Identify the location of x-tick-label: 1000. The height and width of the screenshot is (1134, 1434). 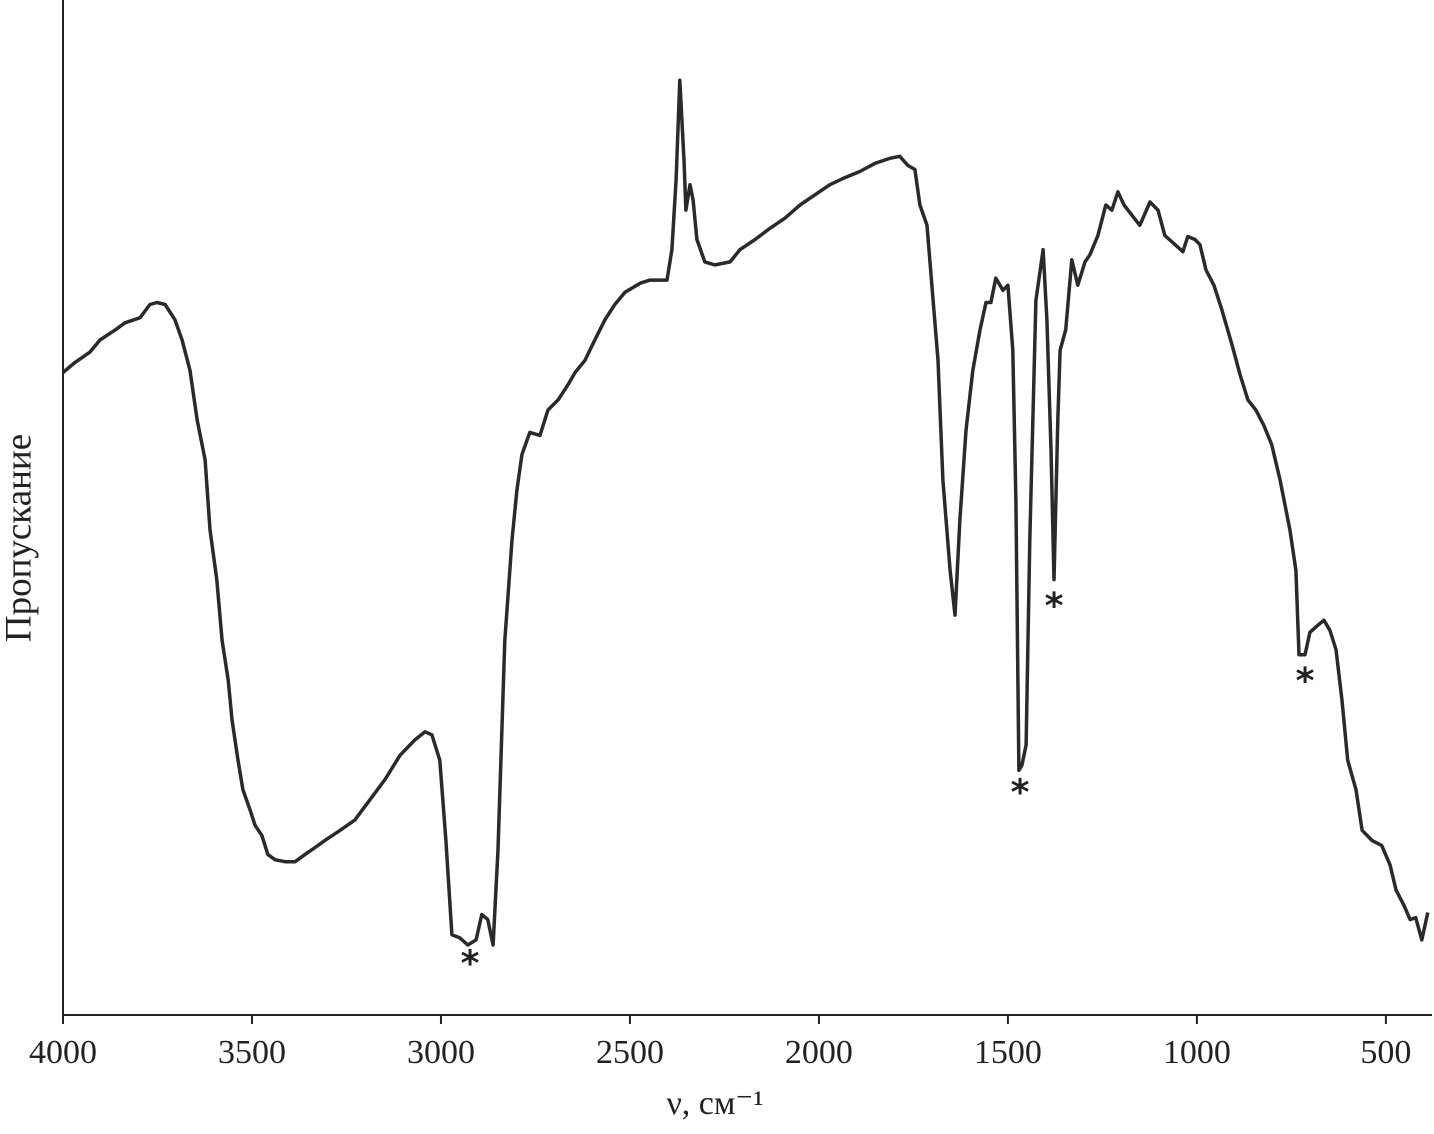
(1197, 1052).